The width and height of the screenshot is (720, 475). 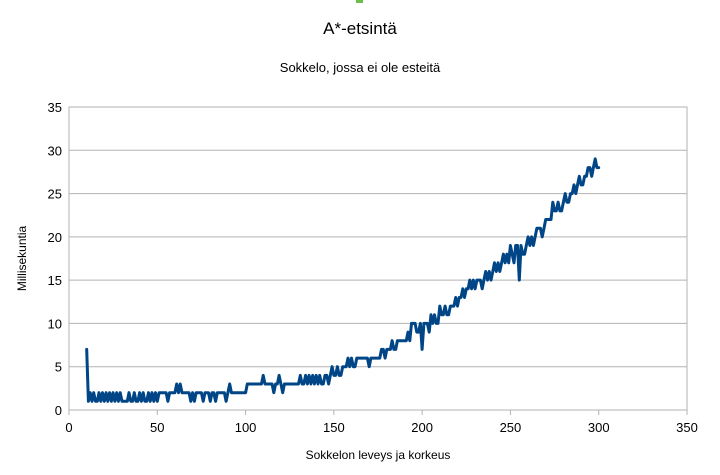 I want to click on y-tick-label: 0, so click(x=58, y=410).